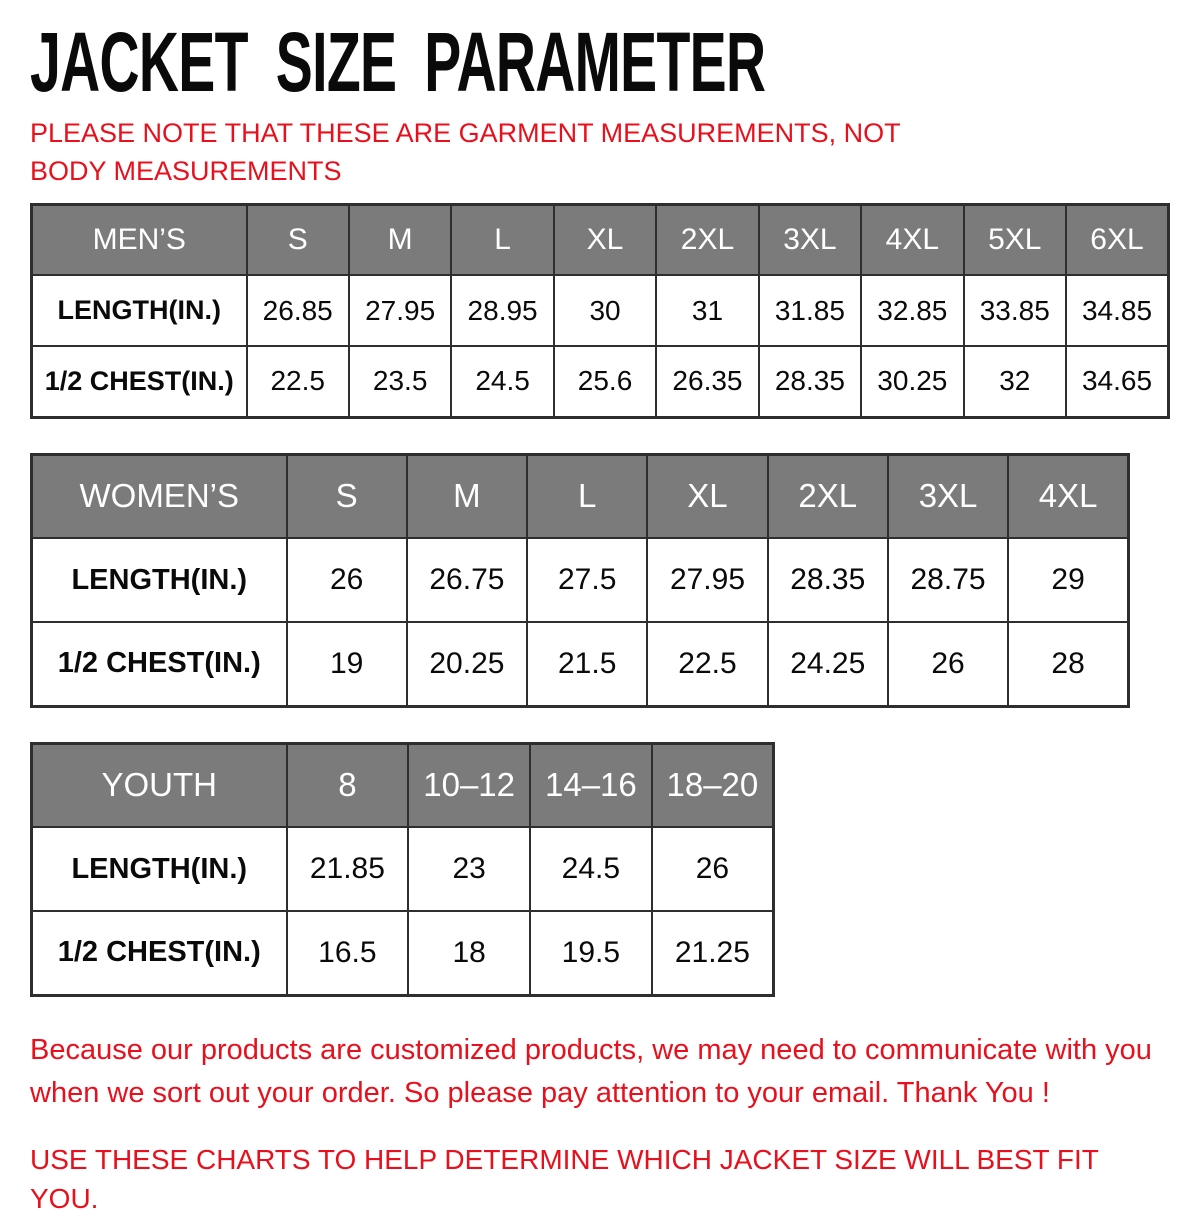  I want to click on measurement-value-cell: 26.75, so click(467, 580).